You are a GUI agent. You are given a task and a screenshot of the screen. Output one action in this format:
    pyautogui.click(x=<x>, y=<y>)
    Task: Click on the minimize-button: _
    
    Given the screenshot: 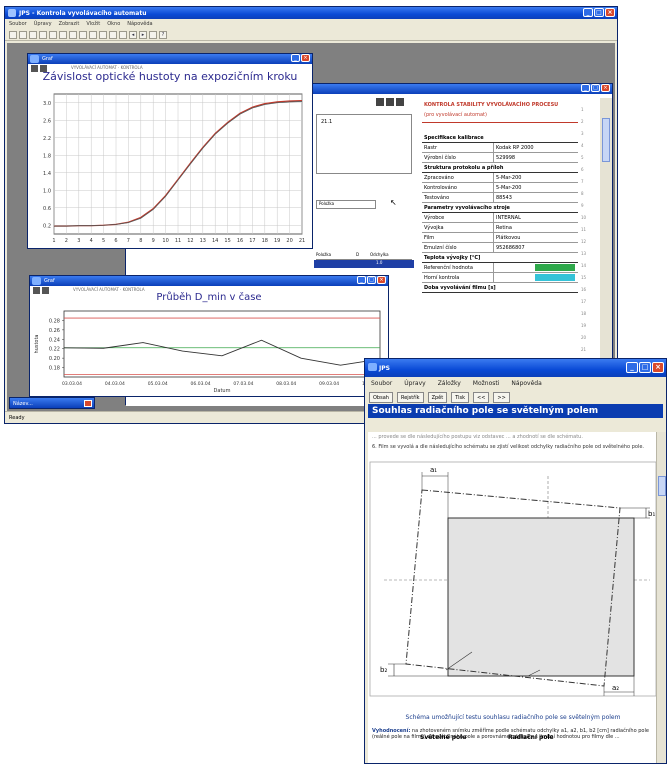 What is the action you would take?
    pyautogui.click(x=588, y=12)
    